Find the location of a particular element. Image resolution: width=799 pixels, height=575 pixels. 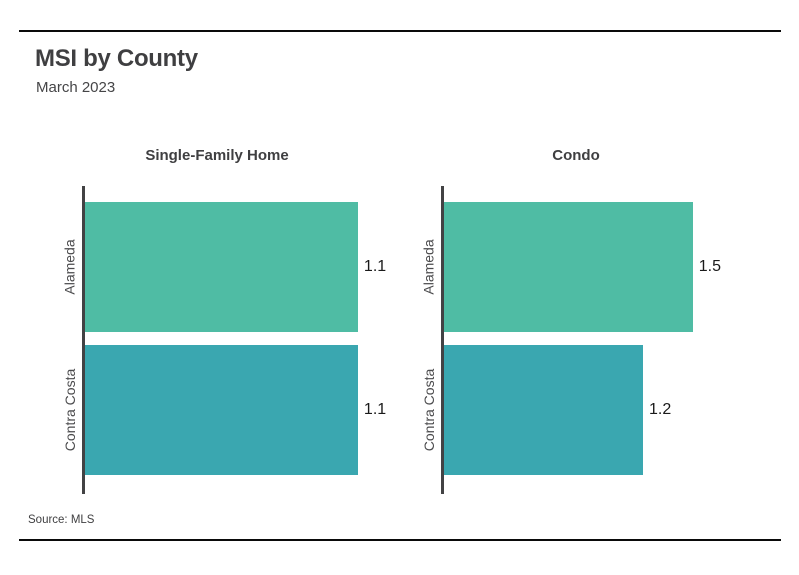

bar-contra-costa-sfh is located at coordinates (221, 410).